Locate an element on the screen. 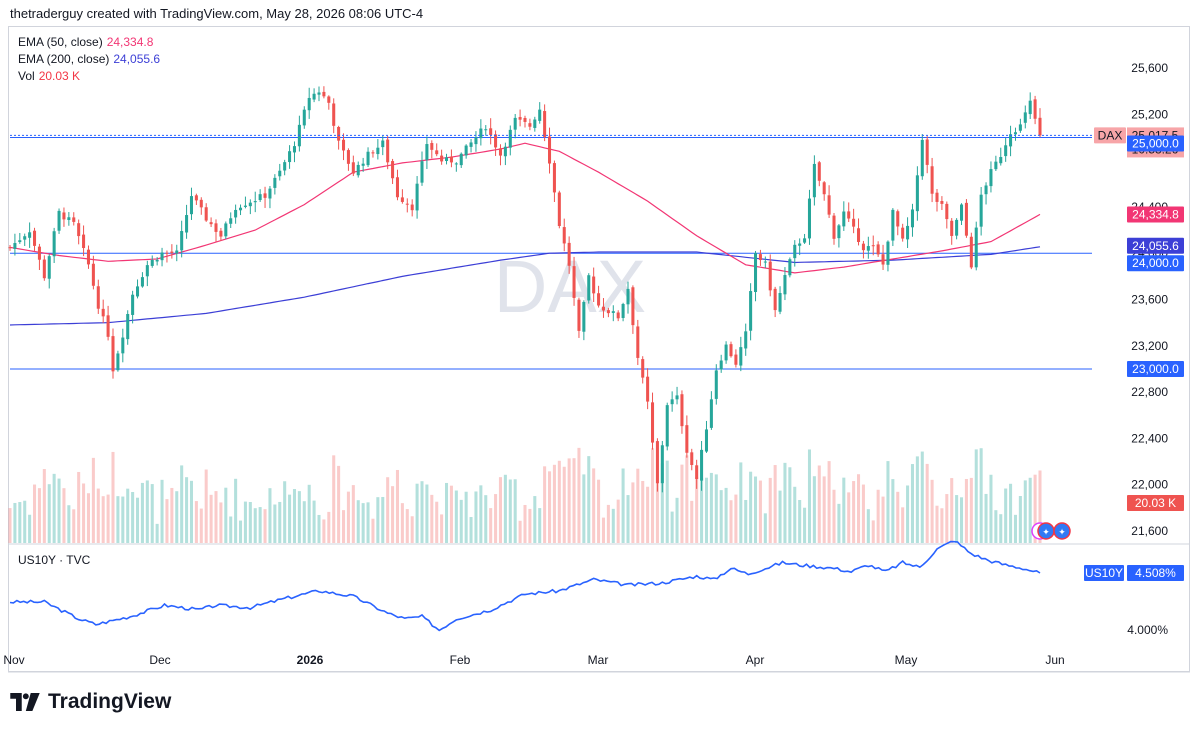 Image resolution: width=1200 pixels, height=733 pixels. legend-ema50: EMA (50, close) 24,334.8 is located at coordinates (85, 42).